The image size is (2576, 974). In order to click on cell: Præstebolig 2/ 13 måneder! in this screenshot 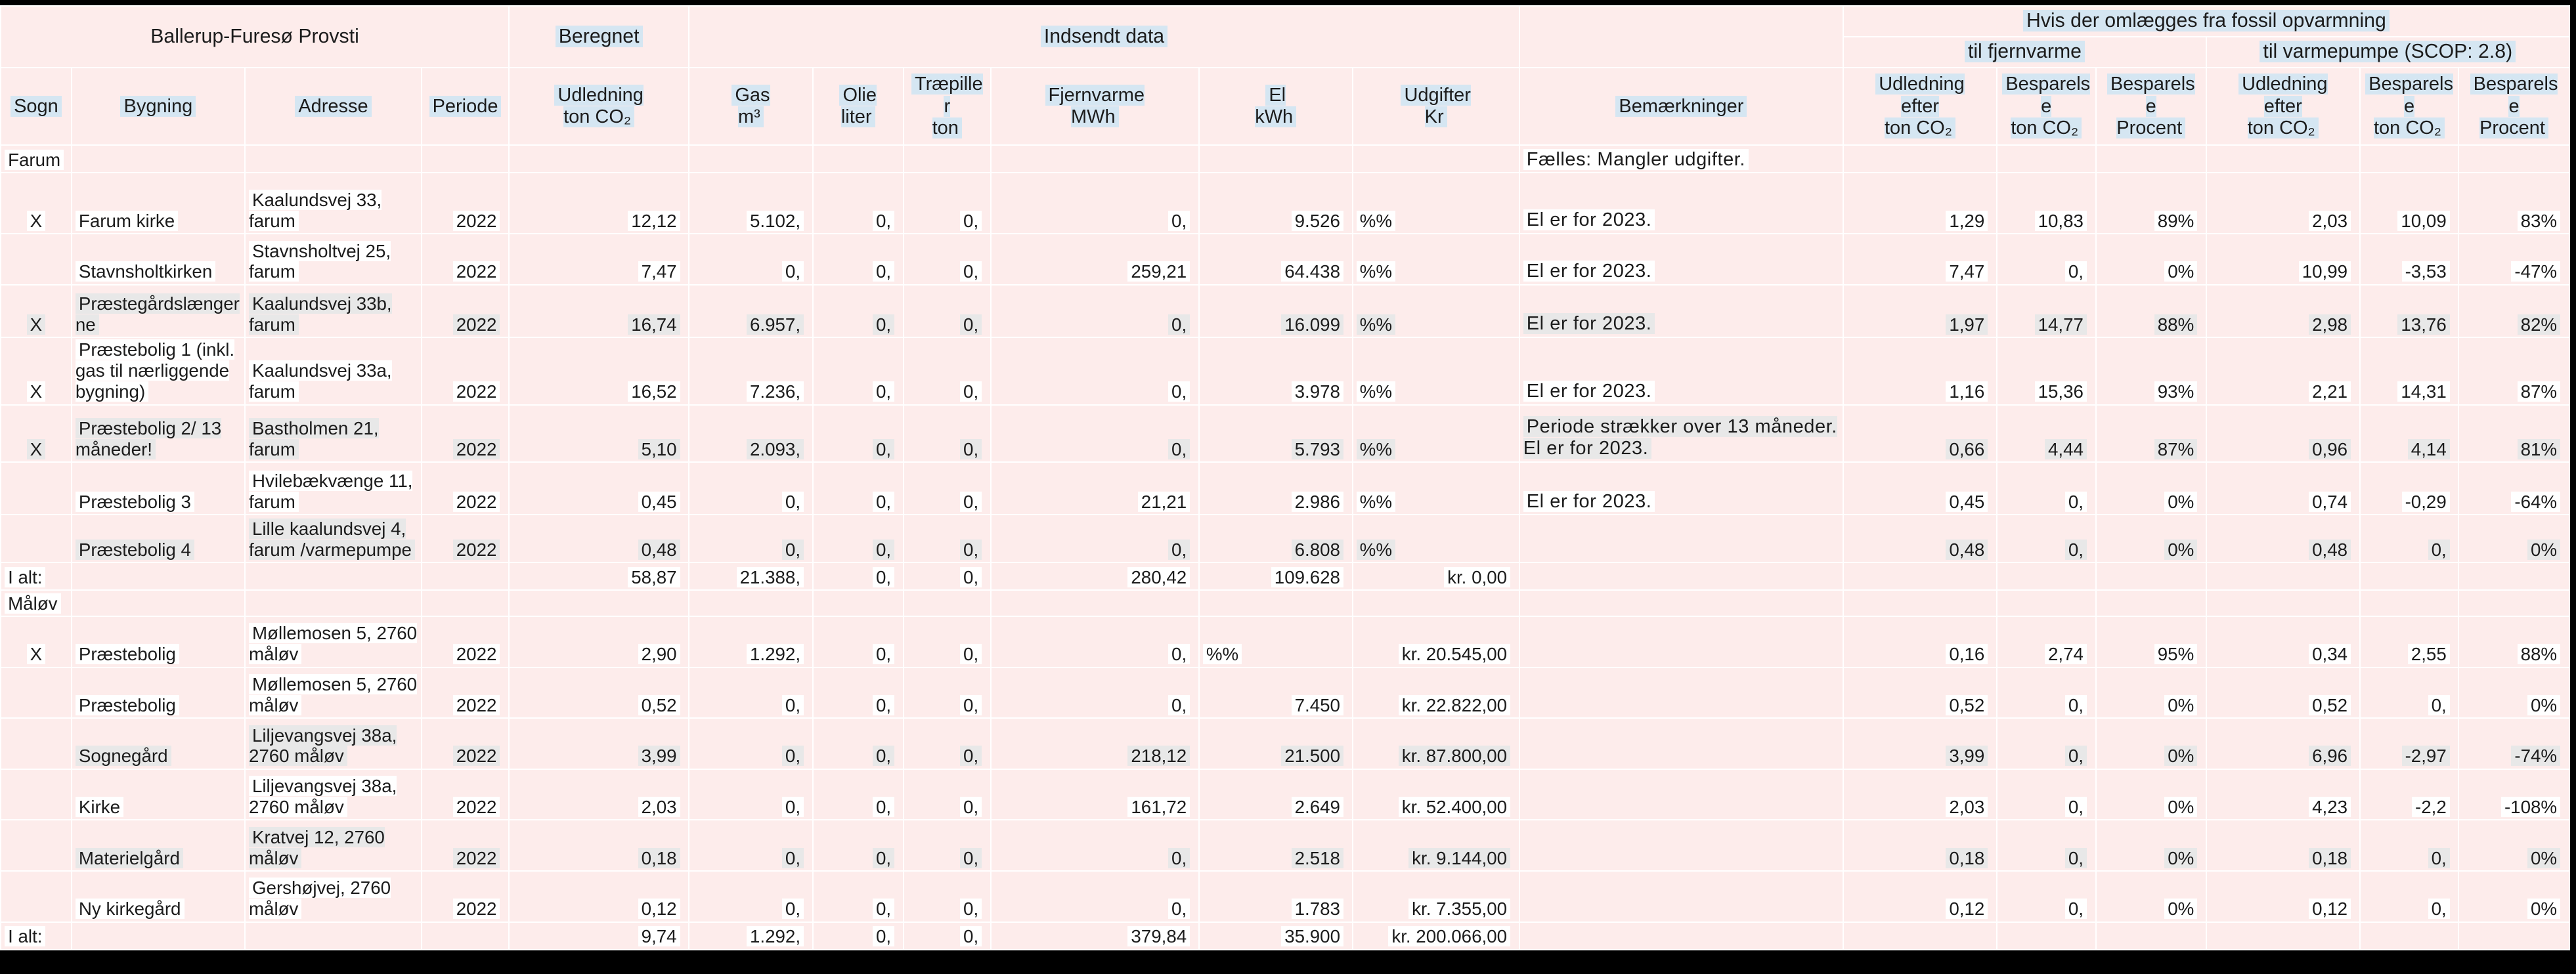, I will do `click(158, 433)`.